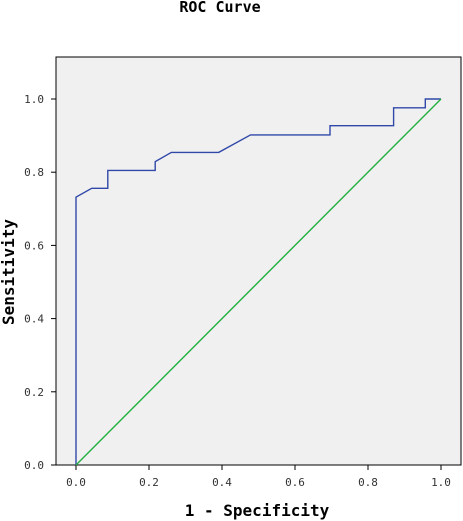  I want to click on y-axis-label: Sensitivity, so click(9, 272).